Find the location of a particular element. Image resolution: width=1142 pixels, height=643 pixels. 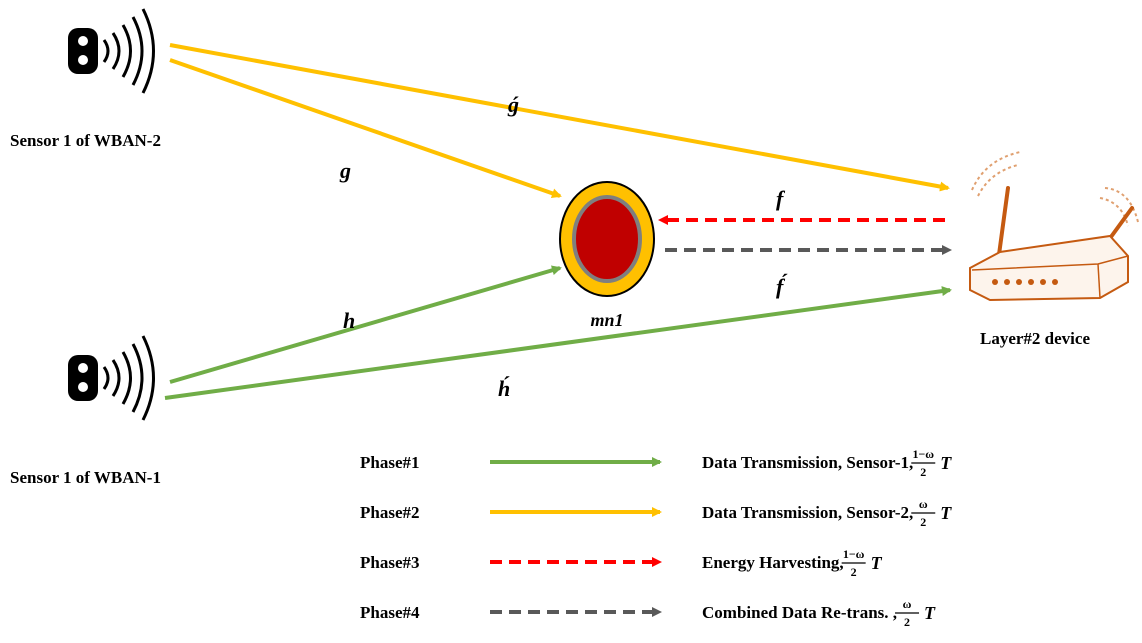

legend-description: Energy Harvesting, is located at coordinates (773, 562).